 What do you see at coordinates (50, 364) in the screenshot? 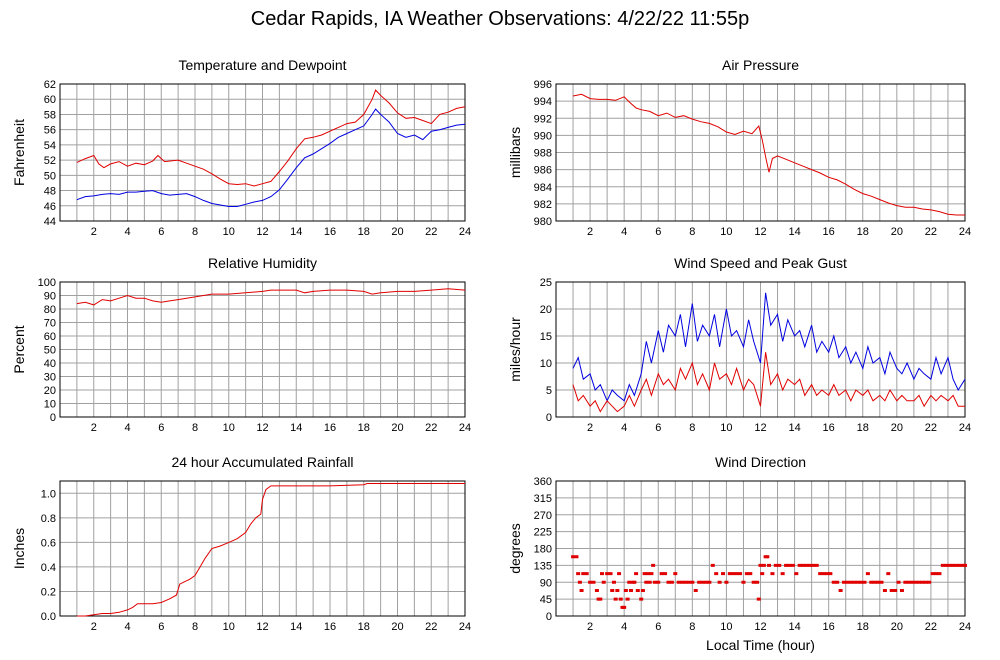
I see `y-tick-label: 40` at bounding box center [50, 364].